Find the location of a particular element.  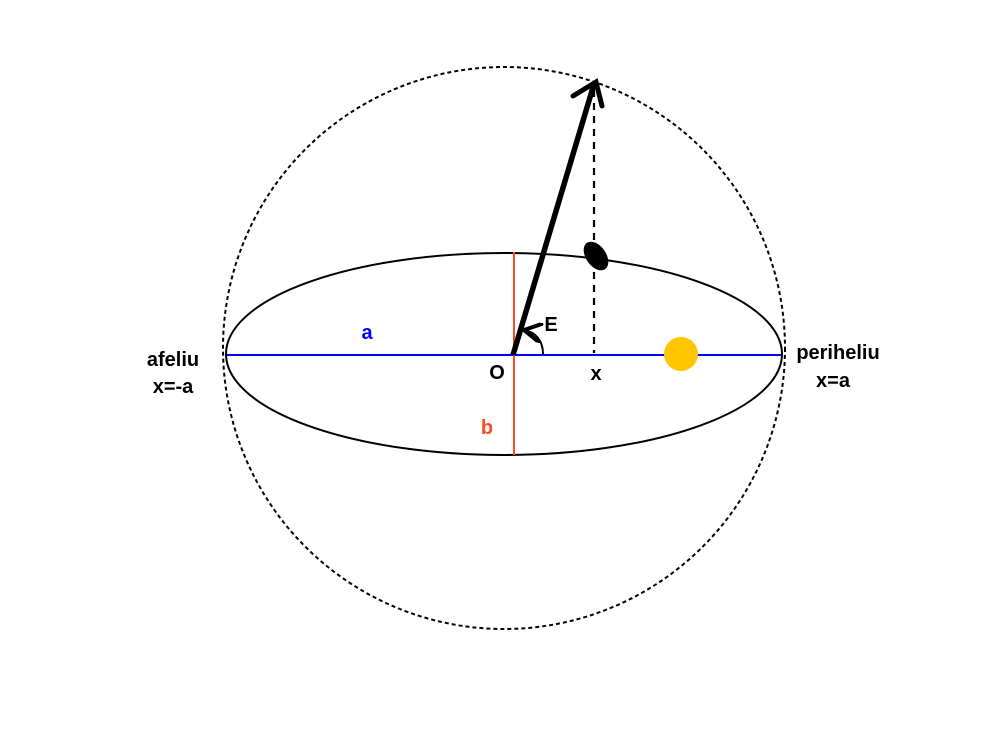

label-b: b is located at coordinates (487, 428).